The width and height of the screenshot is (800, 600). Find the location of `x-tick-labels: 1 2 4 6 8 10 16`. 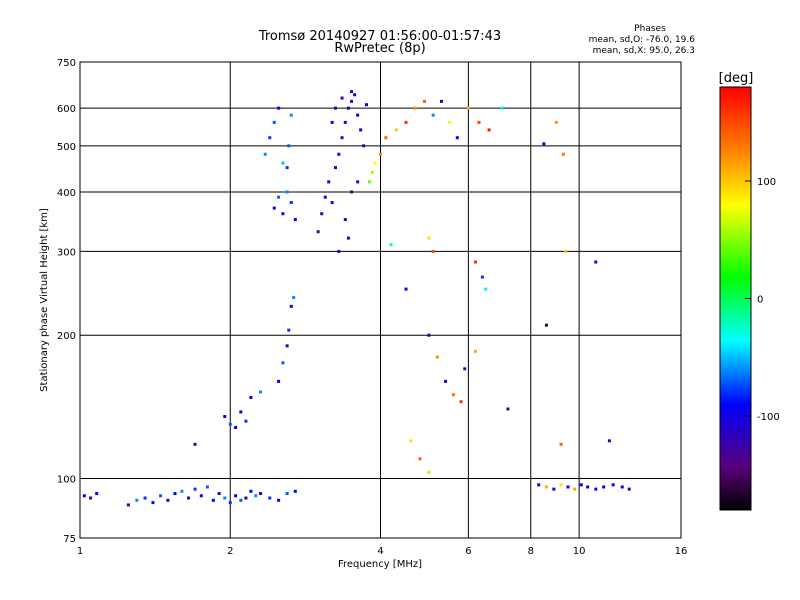

x-tick-labels: 1 2 4 6 8 10 16 is located at coordinates (382, 551).